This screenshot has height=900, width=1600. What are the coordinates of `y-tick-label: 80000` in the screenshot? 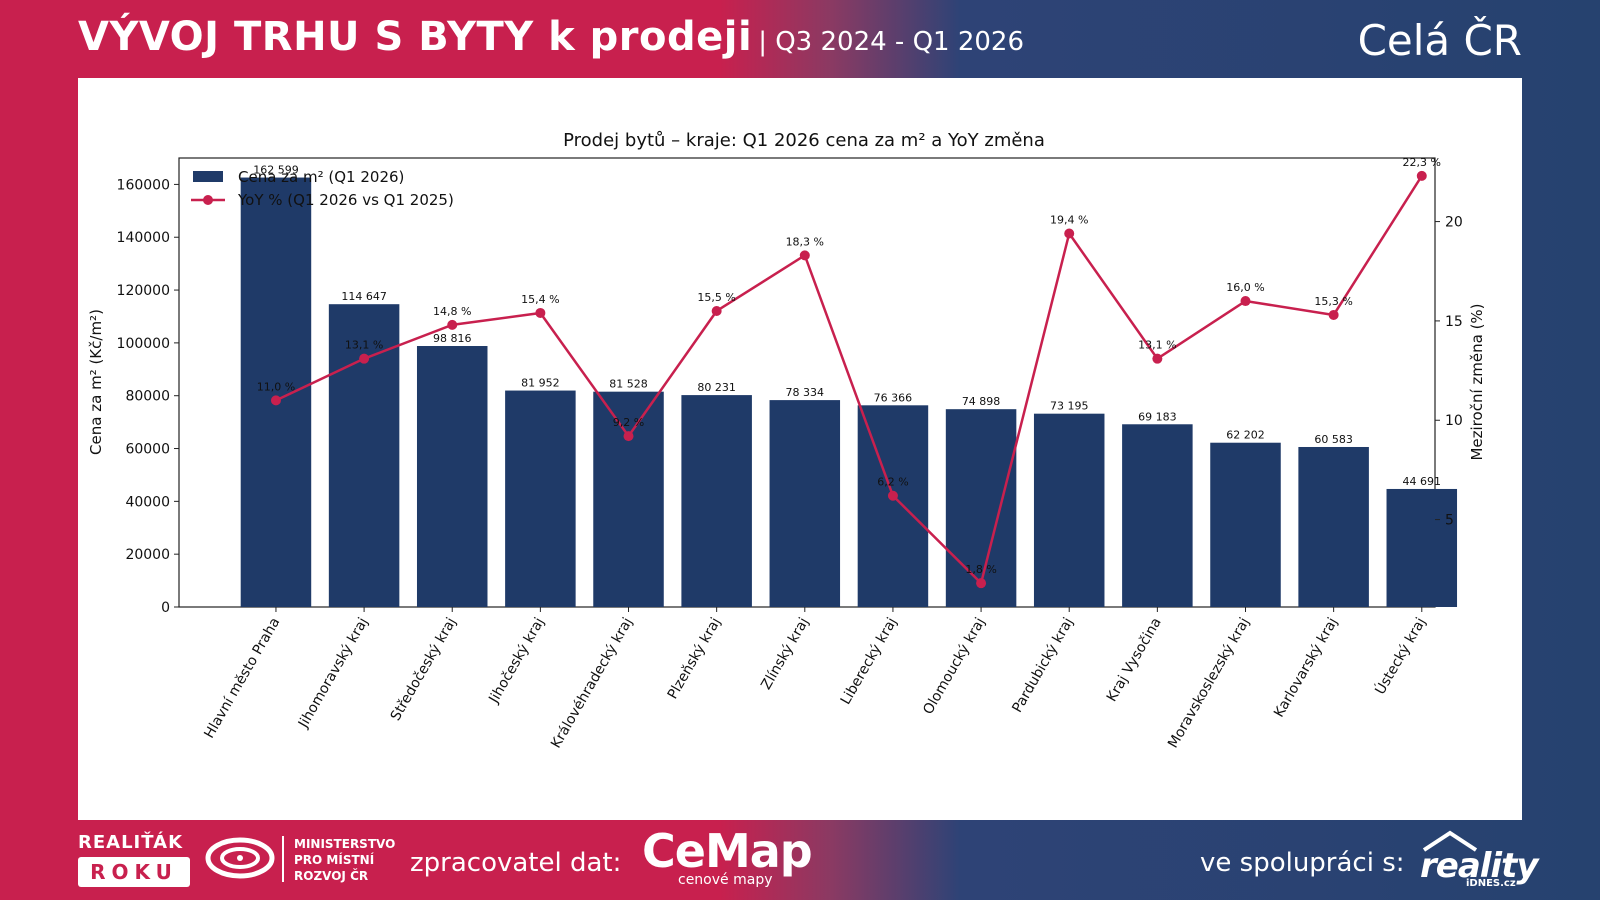 It's located at (147, 397).